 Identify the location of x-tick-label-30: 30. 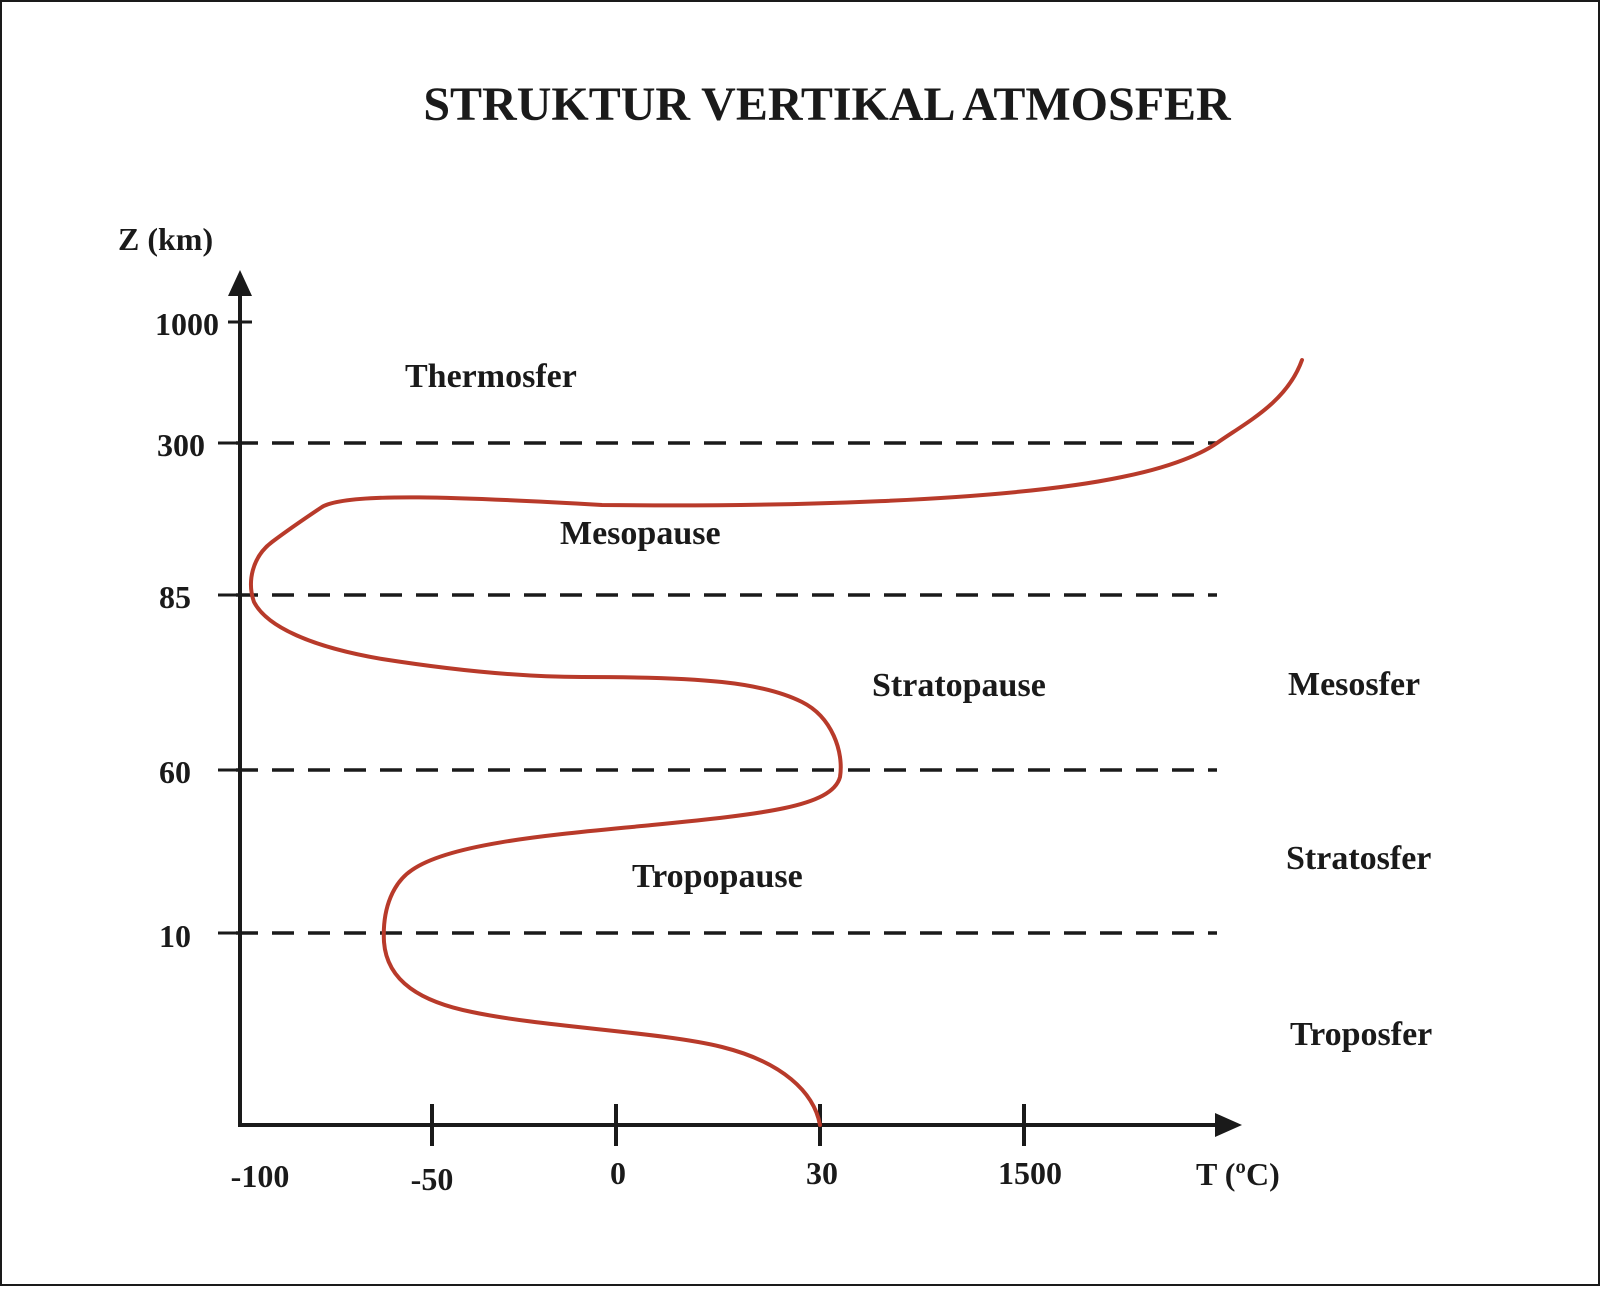
(822, 1173).